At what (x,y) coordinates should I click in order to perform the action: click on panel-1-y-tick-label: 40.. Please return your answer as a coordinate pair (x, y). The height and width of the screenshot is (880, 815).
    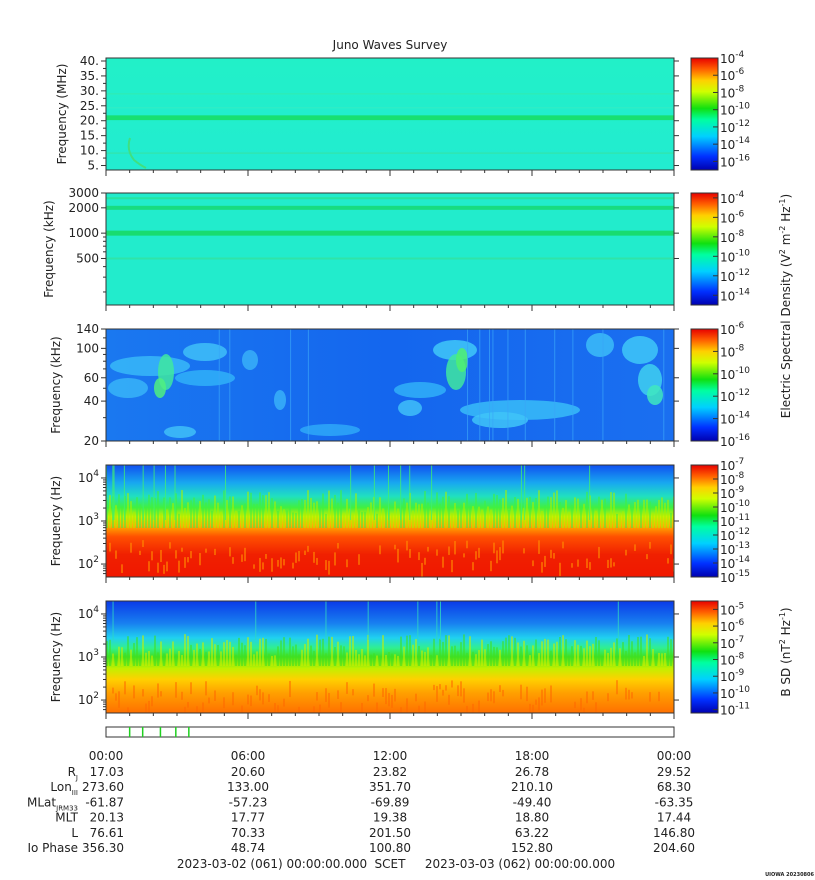
    Looking at the image, I should click on (89, 61).